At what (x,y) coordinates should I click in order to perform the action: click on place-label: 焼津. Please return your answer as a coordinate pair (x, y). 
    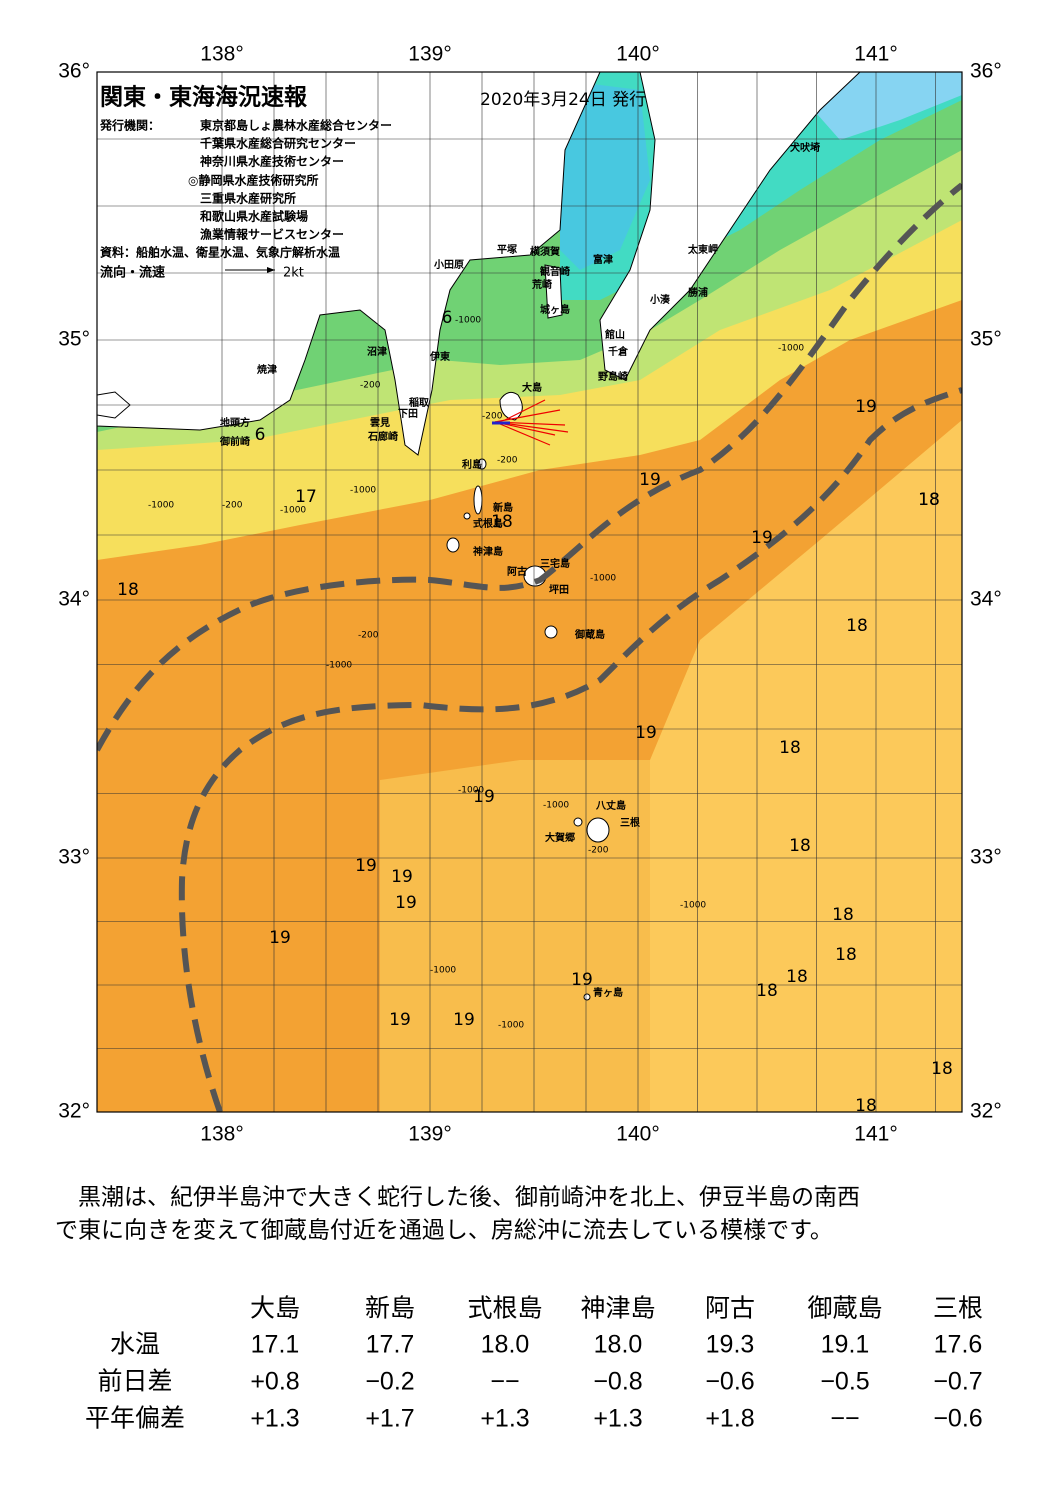
    Looking at the image, I should click on (267, 369).